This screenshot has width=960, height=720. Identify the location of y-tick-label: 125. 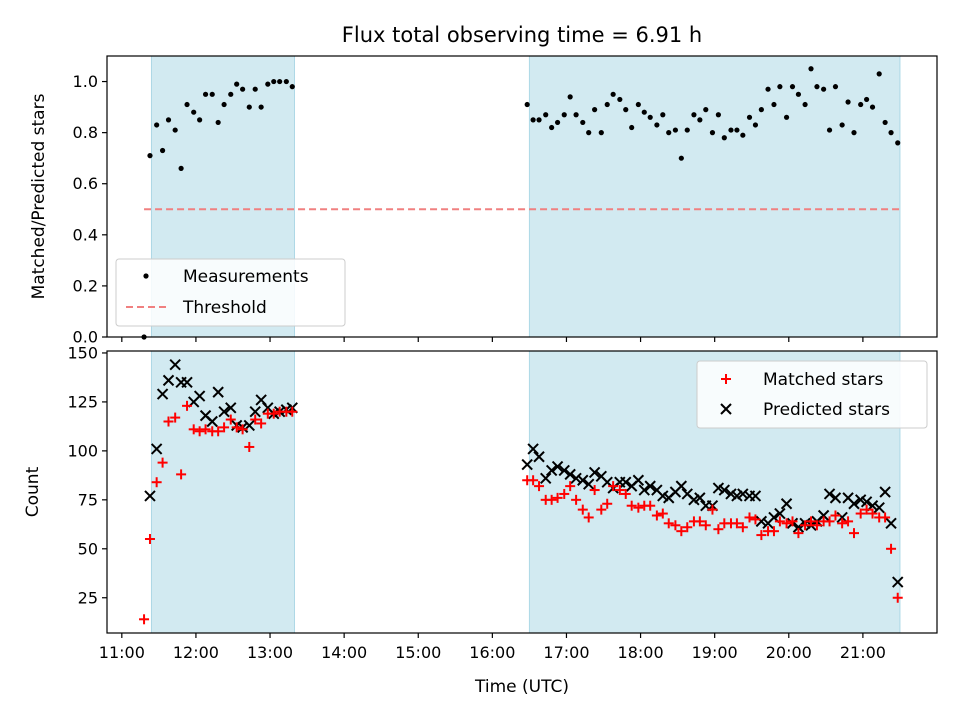
(82, 401).